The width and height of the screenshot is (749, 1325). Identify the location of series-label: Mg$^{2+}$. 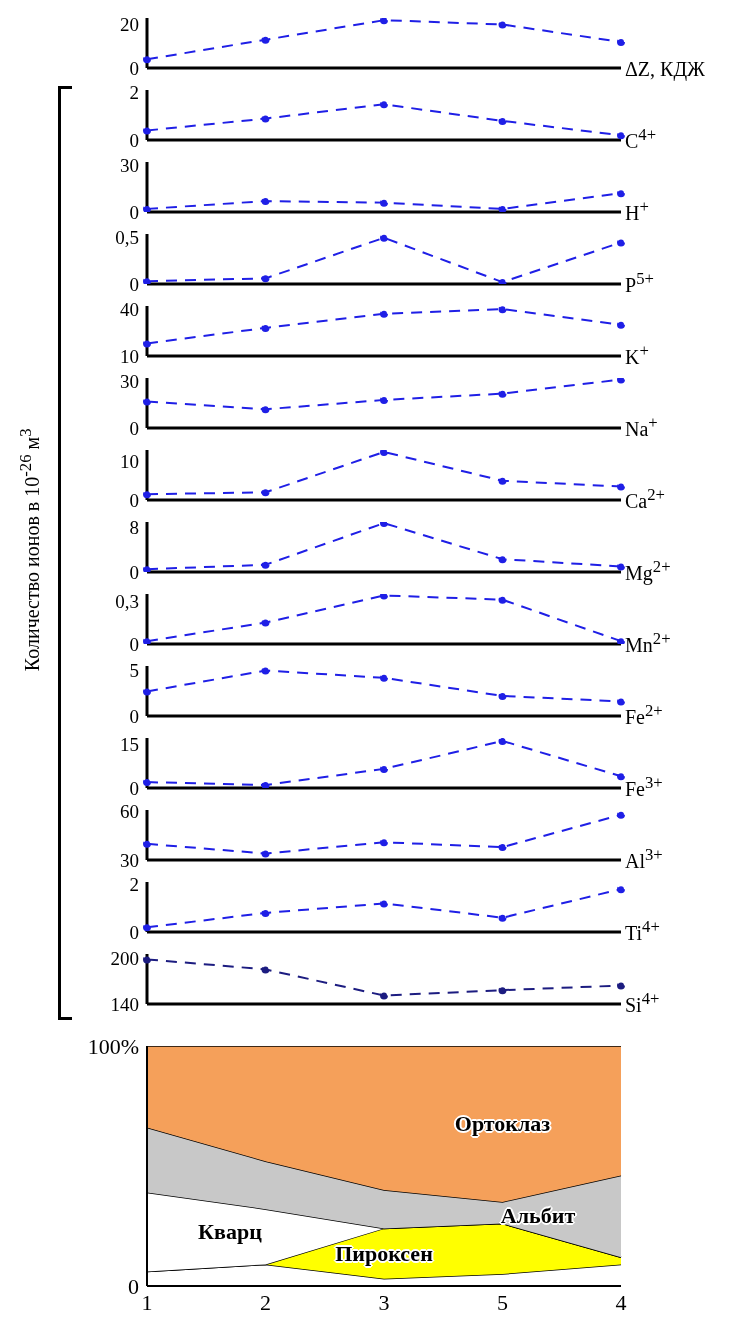
(648, 570).